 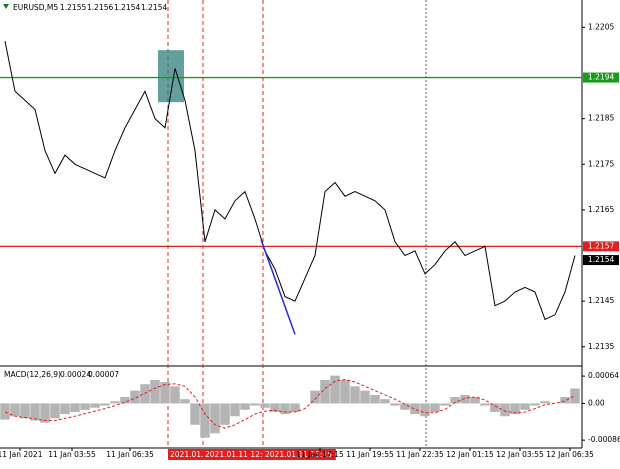 I want to click on series-line, so click(x=290, y=403).